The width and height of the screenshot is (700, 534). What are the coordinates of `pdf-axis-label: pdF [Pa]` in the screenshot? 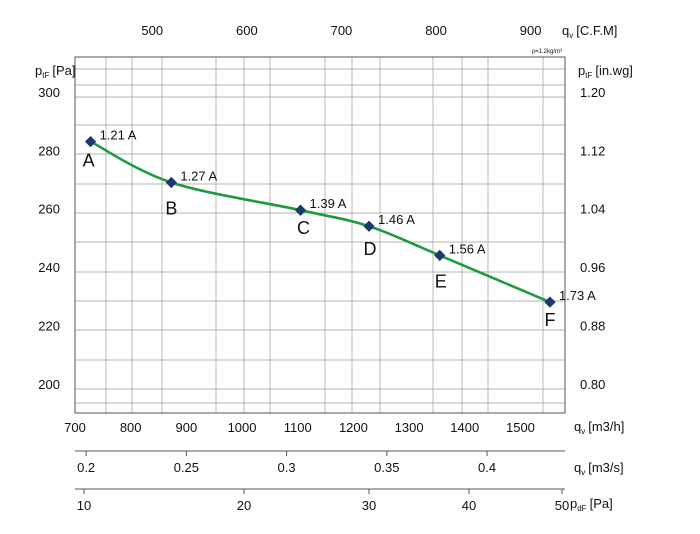 It's located at (591, 504).